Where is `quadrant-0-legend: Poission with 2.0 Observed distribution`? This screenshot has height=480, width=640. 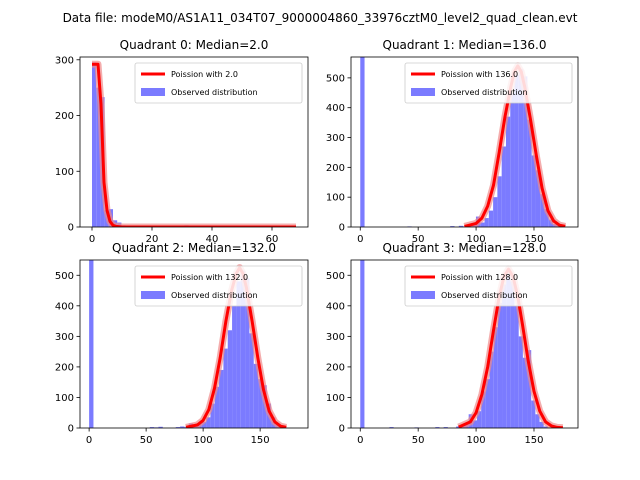
quadrant-0-legend: Poission with 2.0 Observed distribution is located at coordinates (218, 83).